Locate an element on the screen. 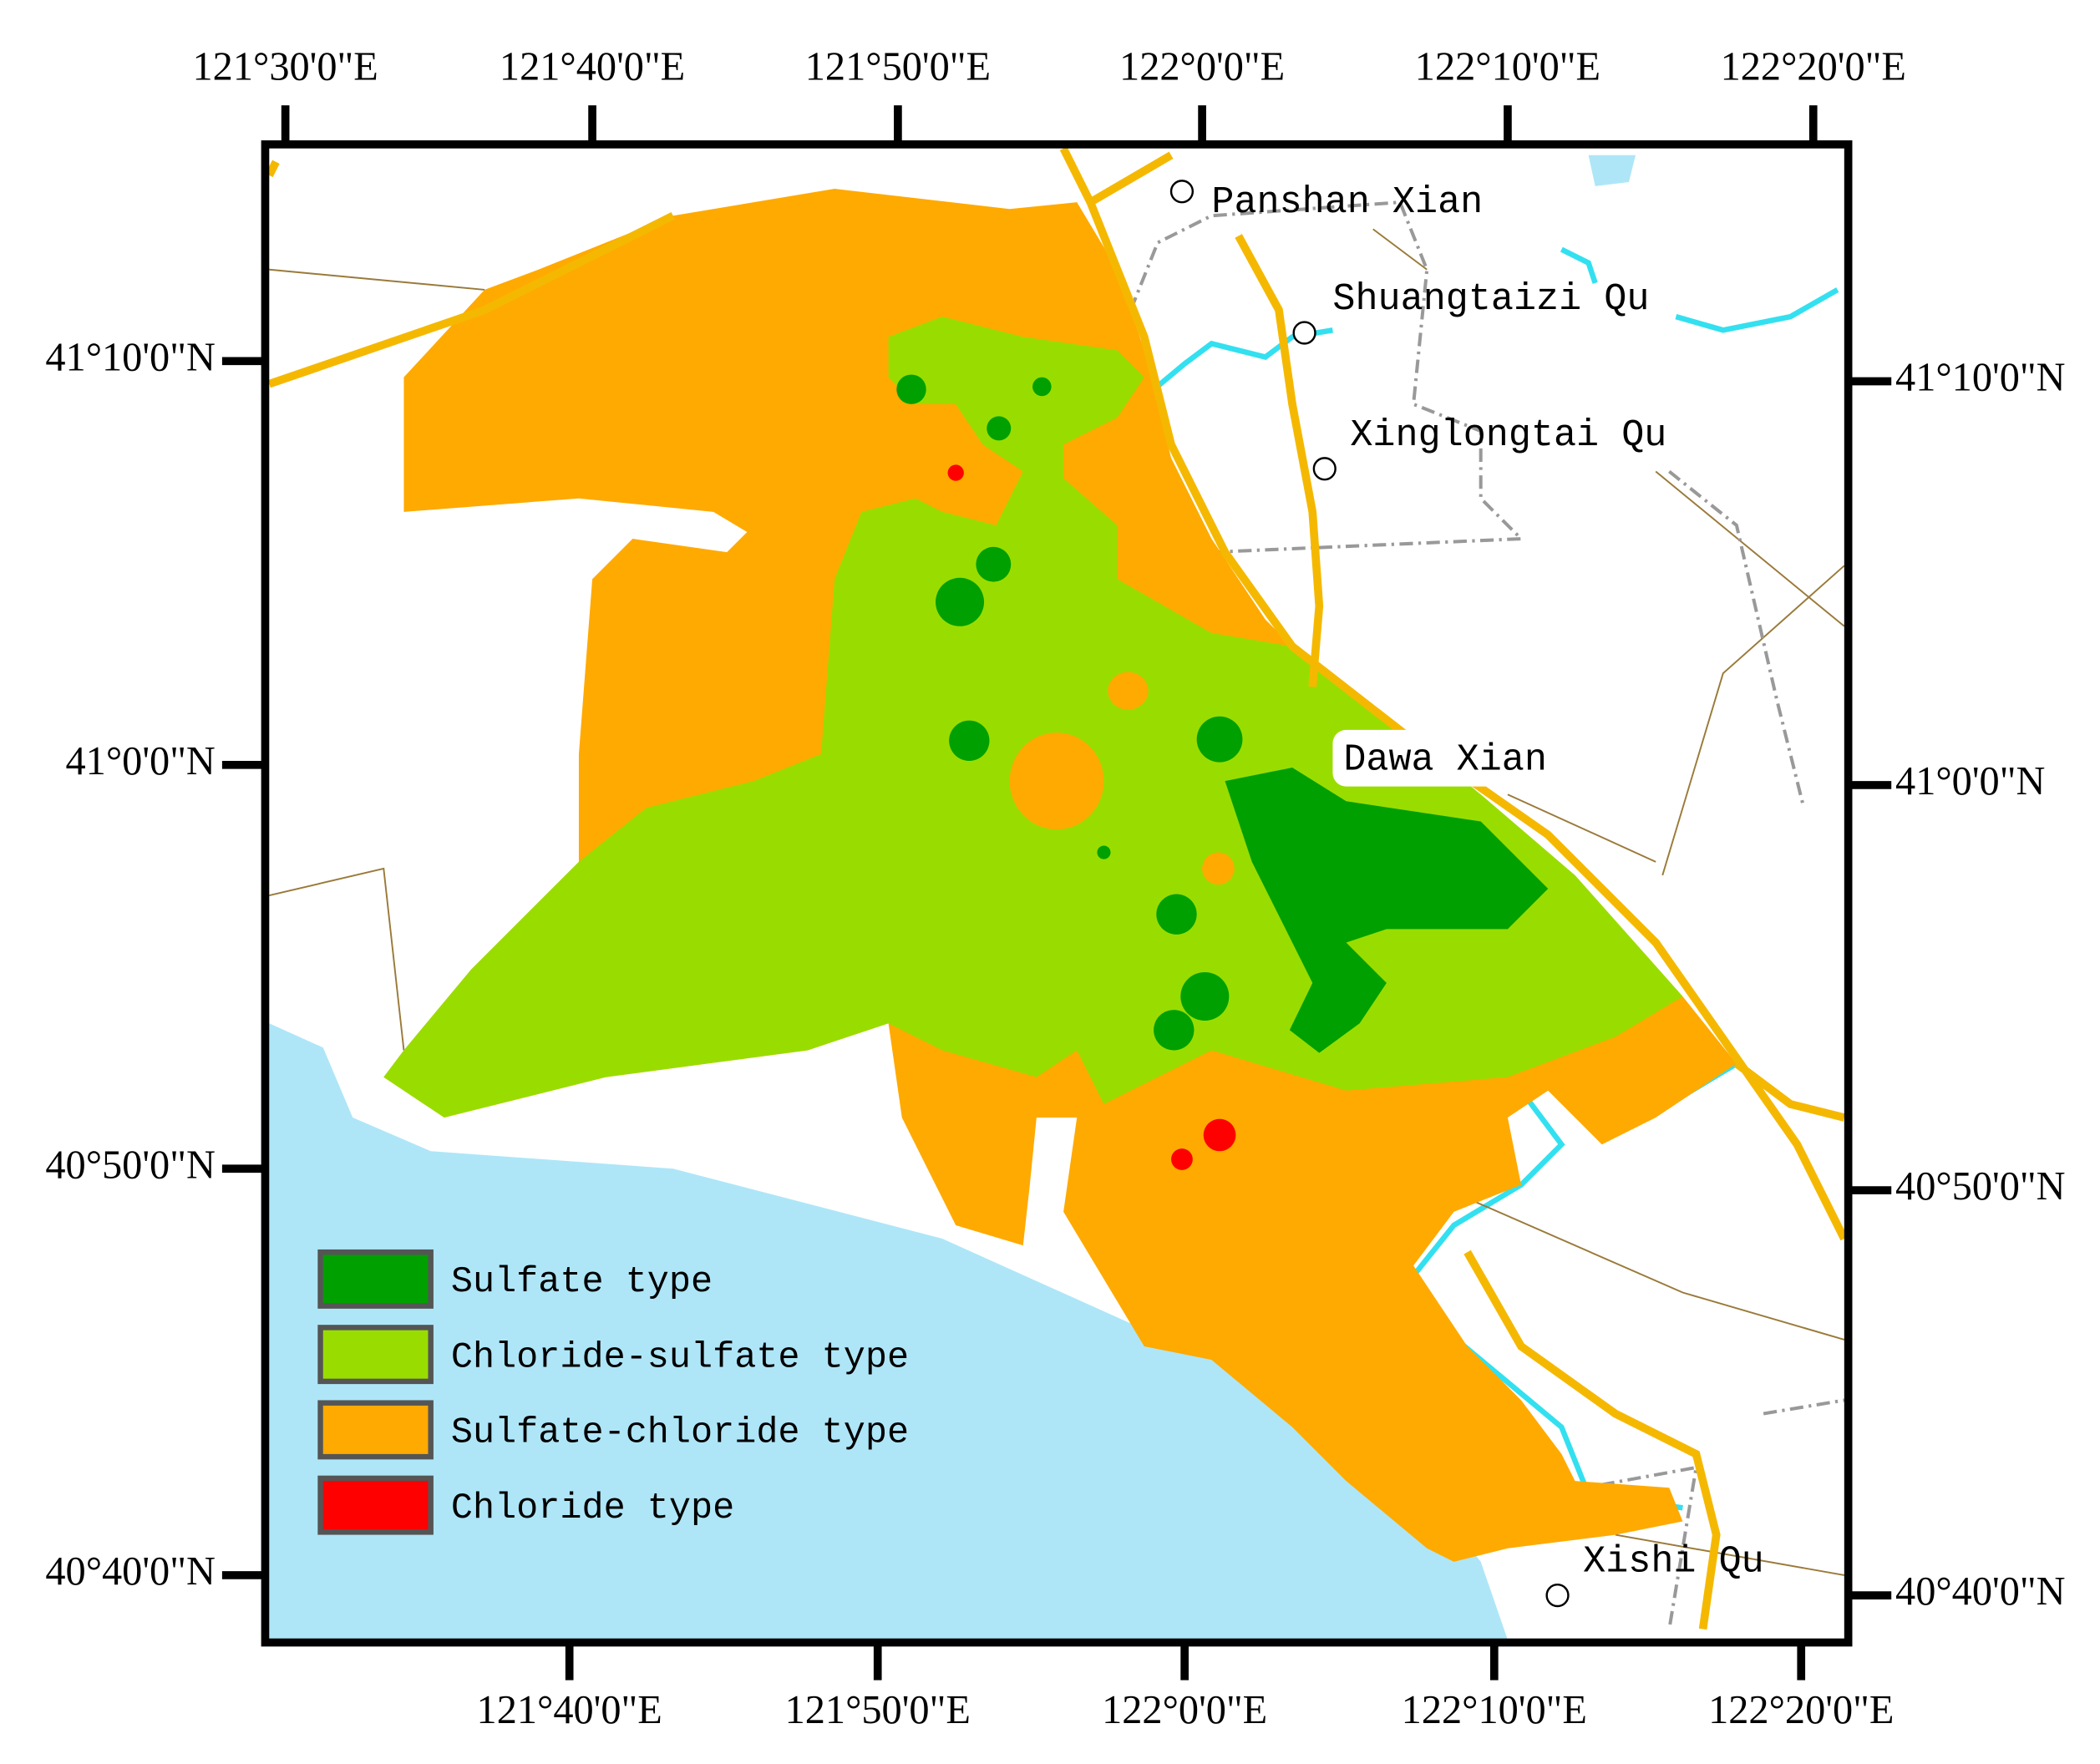 This screenshot has height=1764, width=2100. place-label: Dawa Xian is located at coordinates (1445, 759).